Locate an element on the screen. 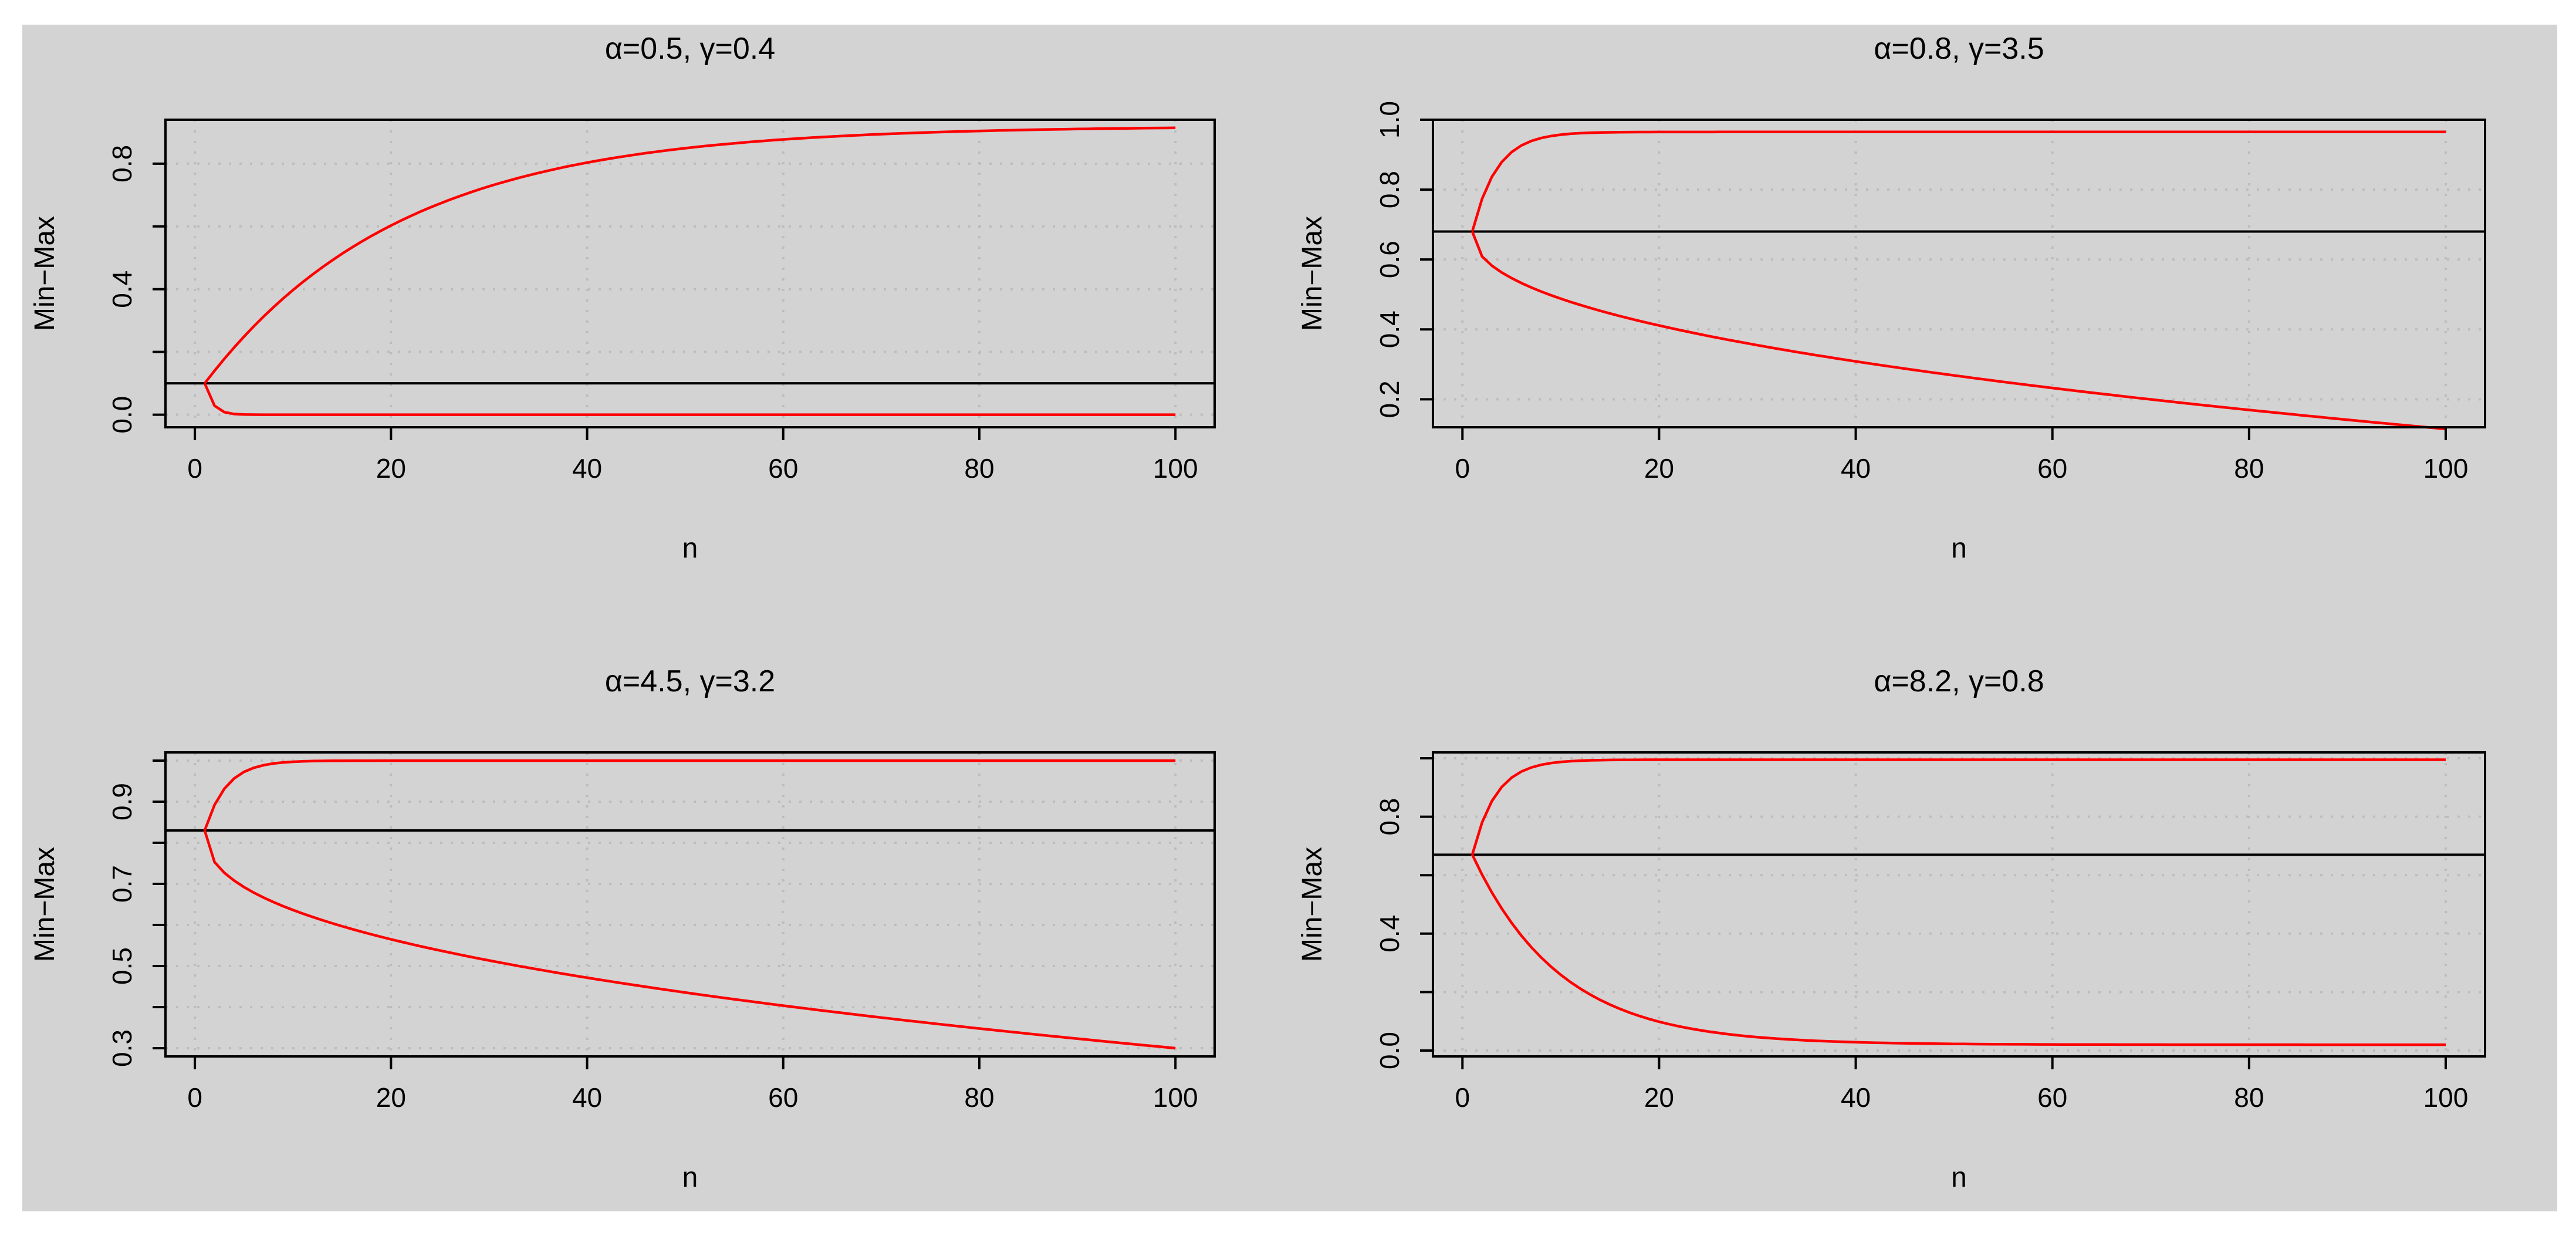  y-tick-label: 0.3 is located at coordinates (122, 1048).